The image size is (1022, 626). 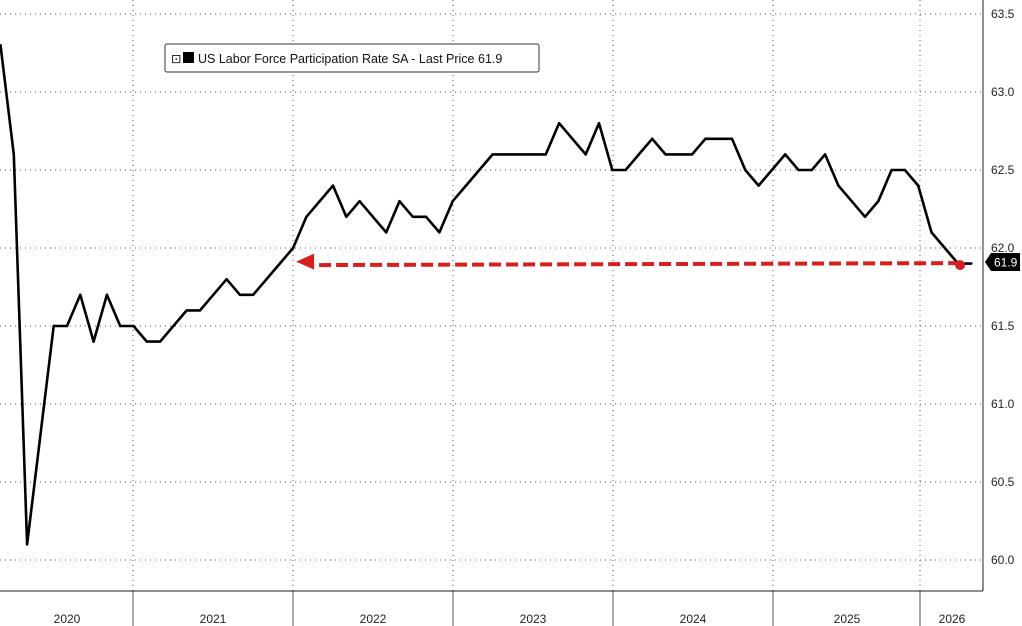 I want to click on y-tick-label: 62.5, so click(x=1003, y=170).